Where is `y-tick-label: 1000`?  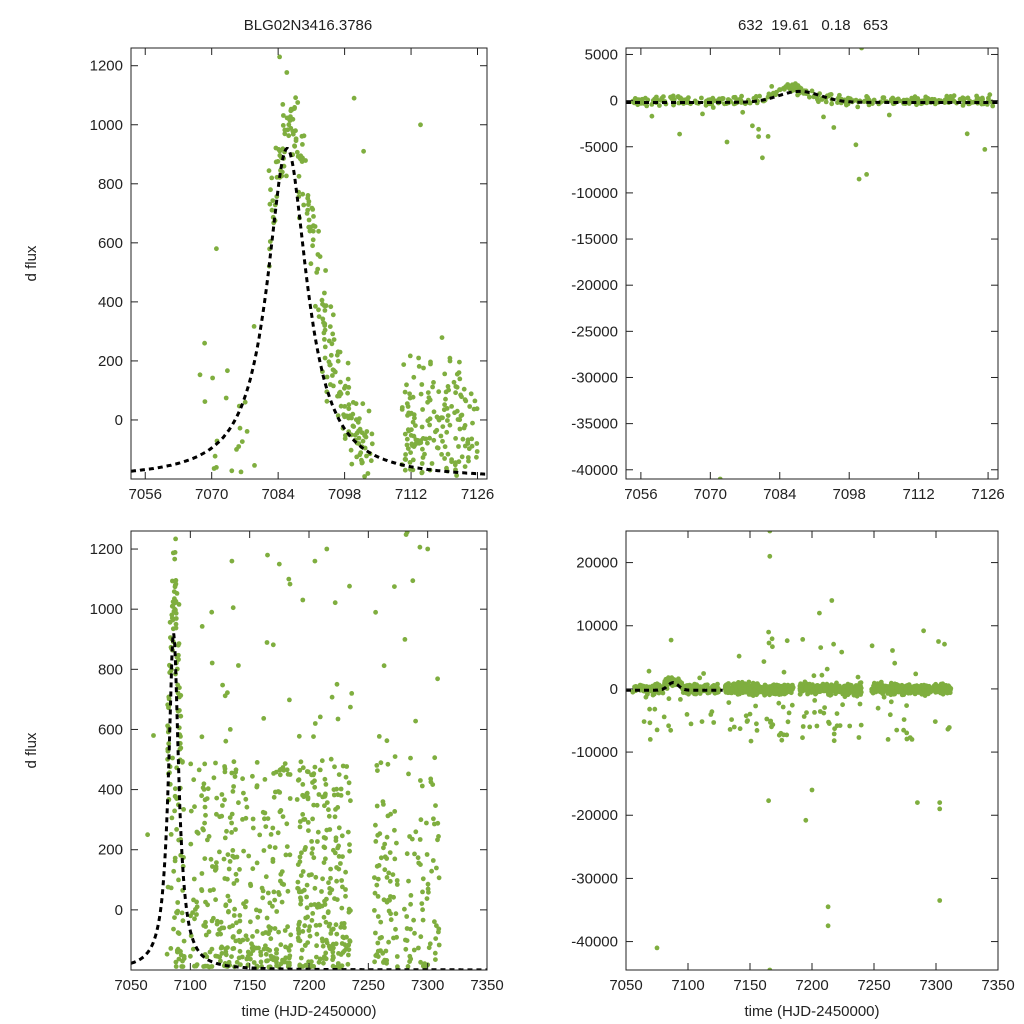 y-tick-label: 1000 is located at coordinates (106, 125).